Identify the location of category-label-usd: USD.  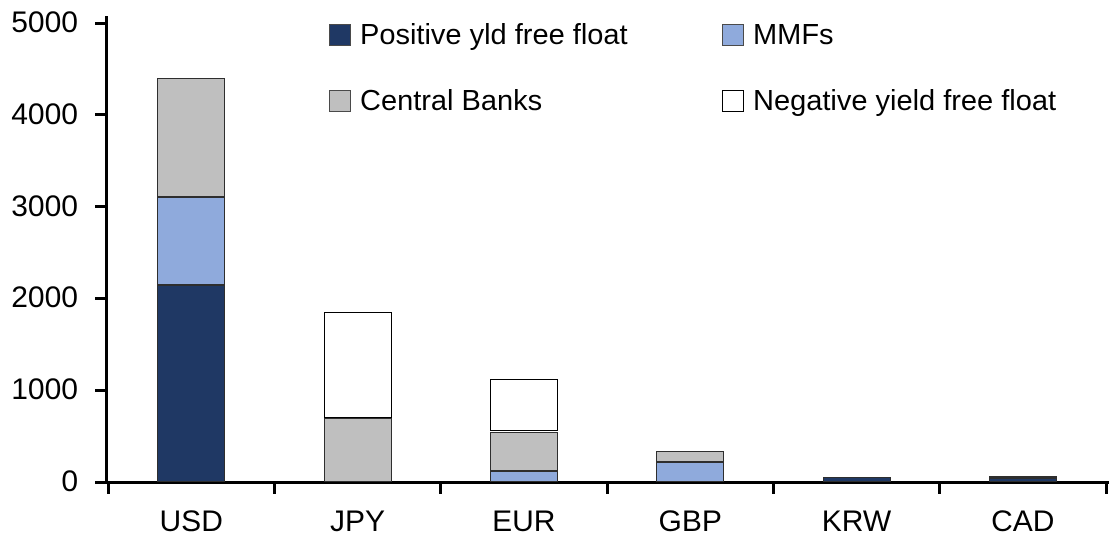
(191, 521).